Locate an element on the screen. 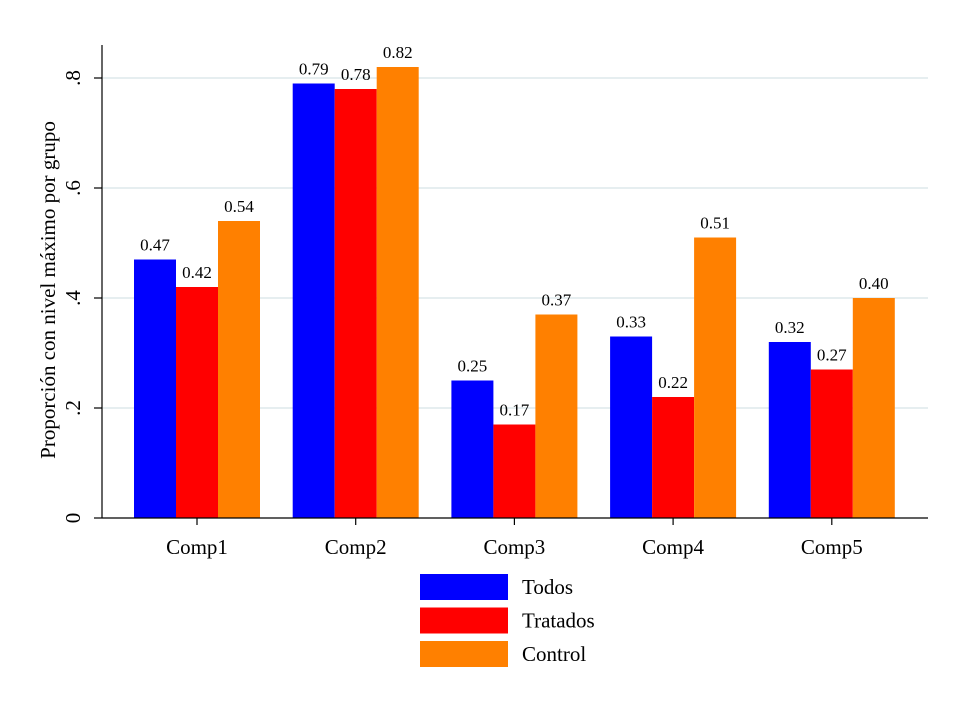 This screenshot has width=961, height=717. bar-todos-comp2 is located at coordinates (313, 300).